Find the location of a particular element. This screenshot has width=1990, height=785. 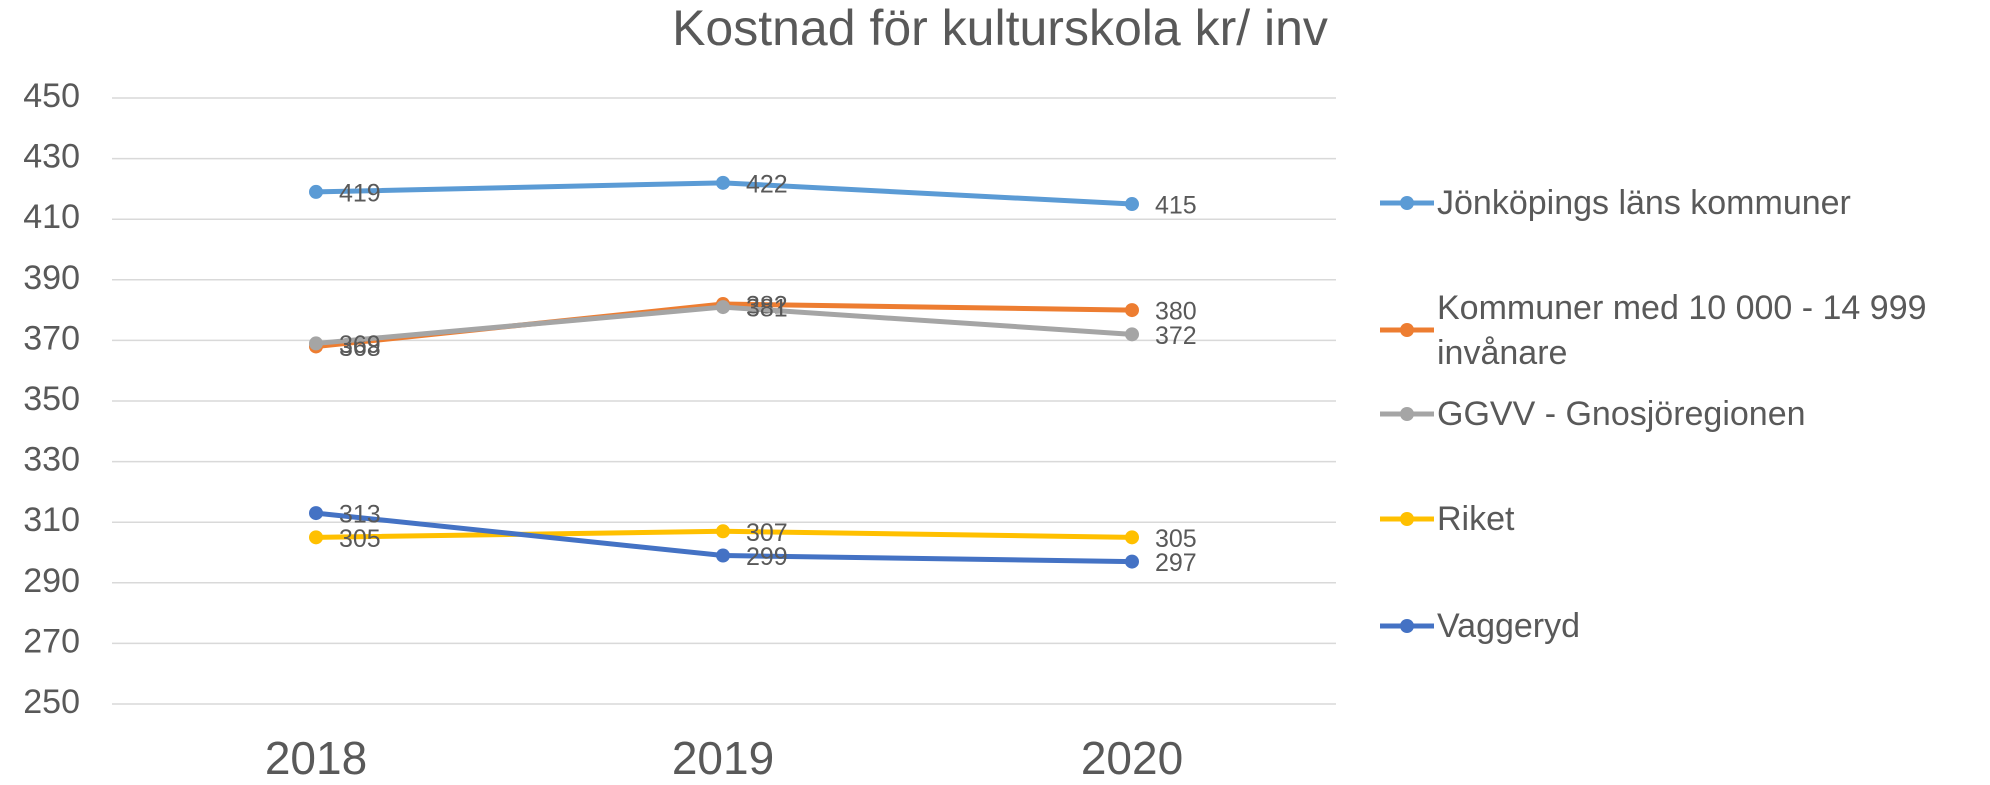

data-label: 381 is located at coordinates (767, 309).